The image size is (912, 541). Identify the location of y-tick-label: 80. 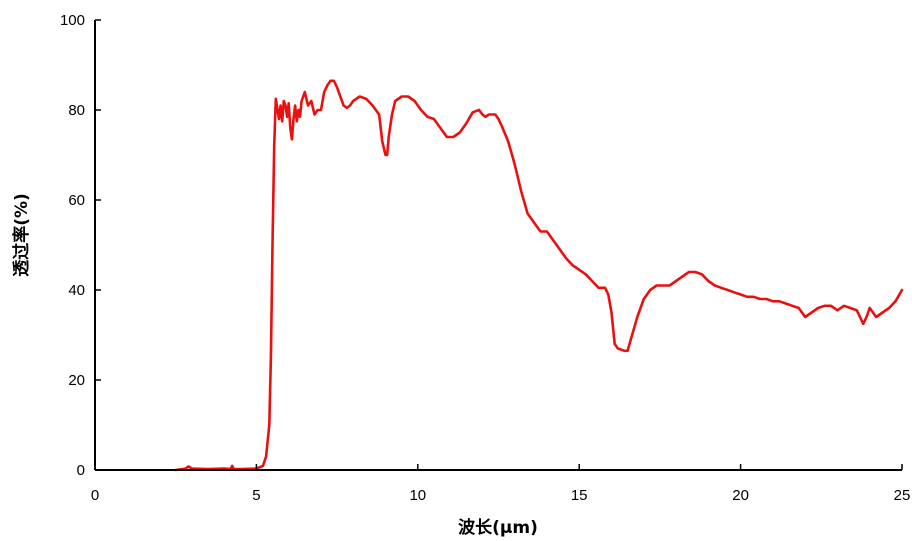
(76, 110).